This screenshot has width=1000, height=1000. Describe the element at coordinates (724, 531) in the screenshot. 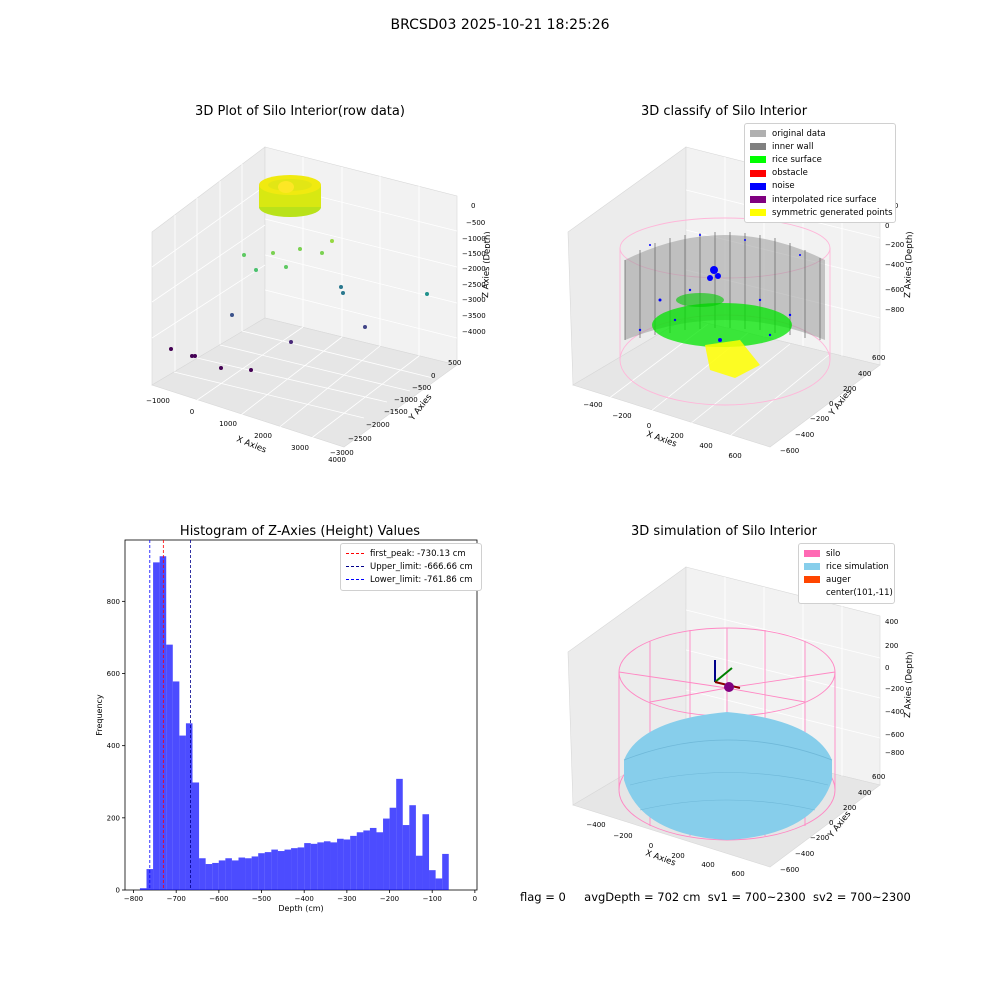

I see `simulation-plot-title: 3D simulation of Silo Interior` at that location.